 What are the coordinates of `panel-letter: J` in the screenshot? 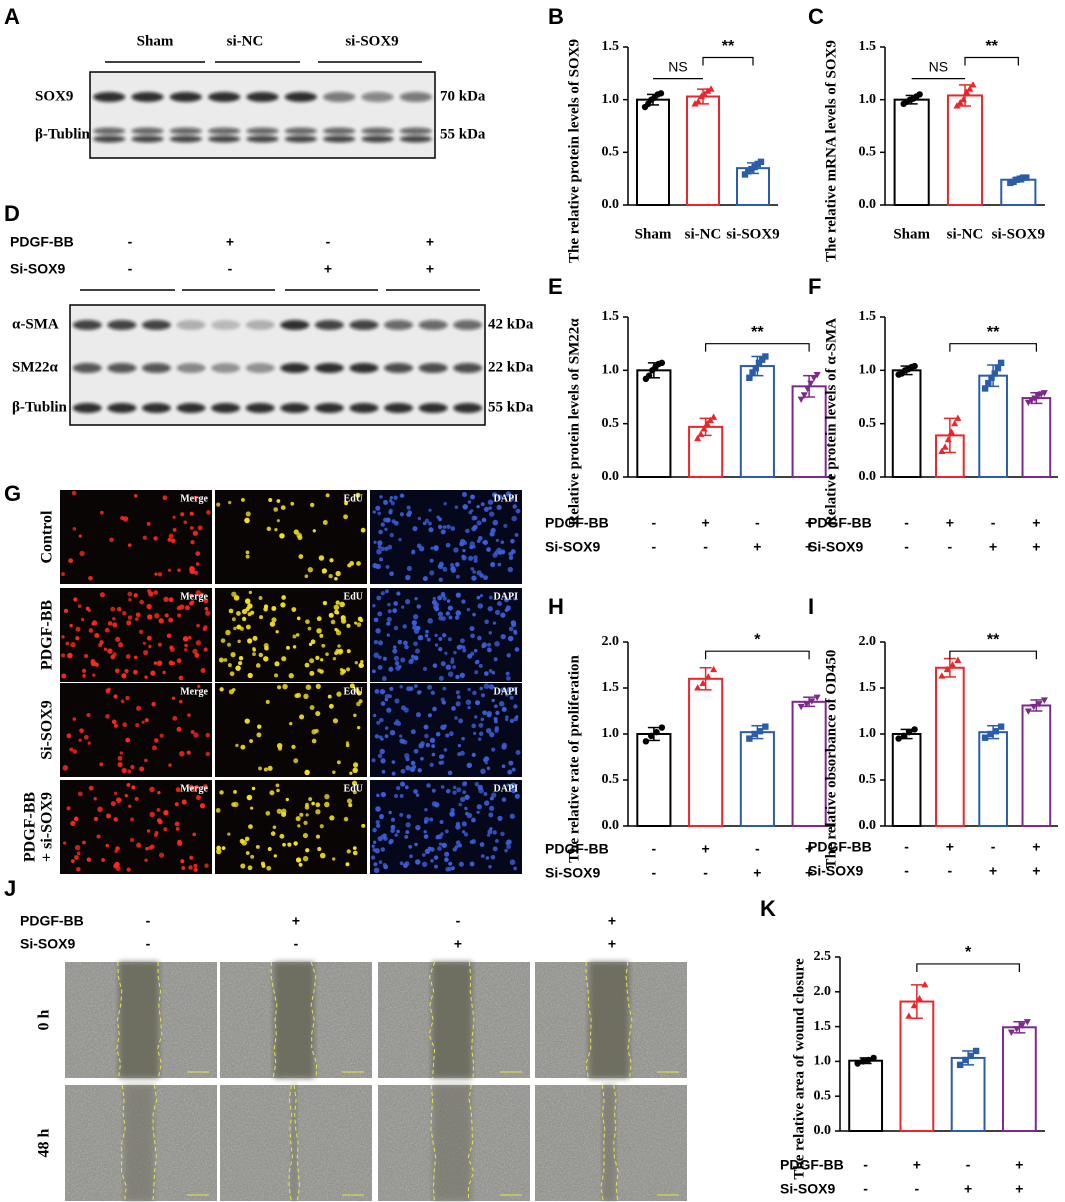 It's located at (10, 888).